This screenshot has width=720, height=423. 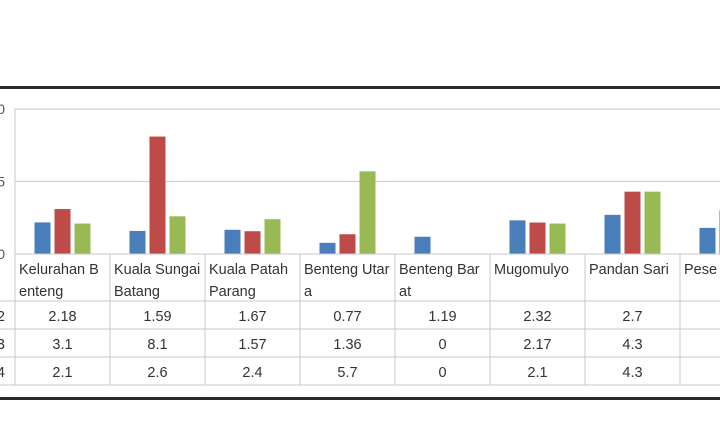 What do you see at coordinates (252, 373) in the screenshot?
I see `table-cell-value: 2.4` at bounding box center [252, 373].